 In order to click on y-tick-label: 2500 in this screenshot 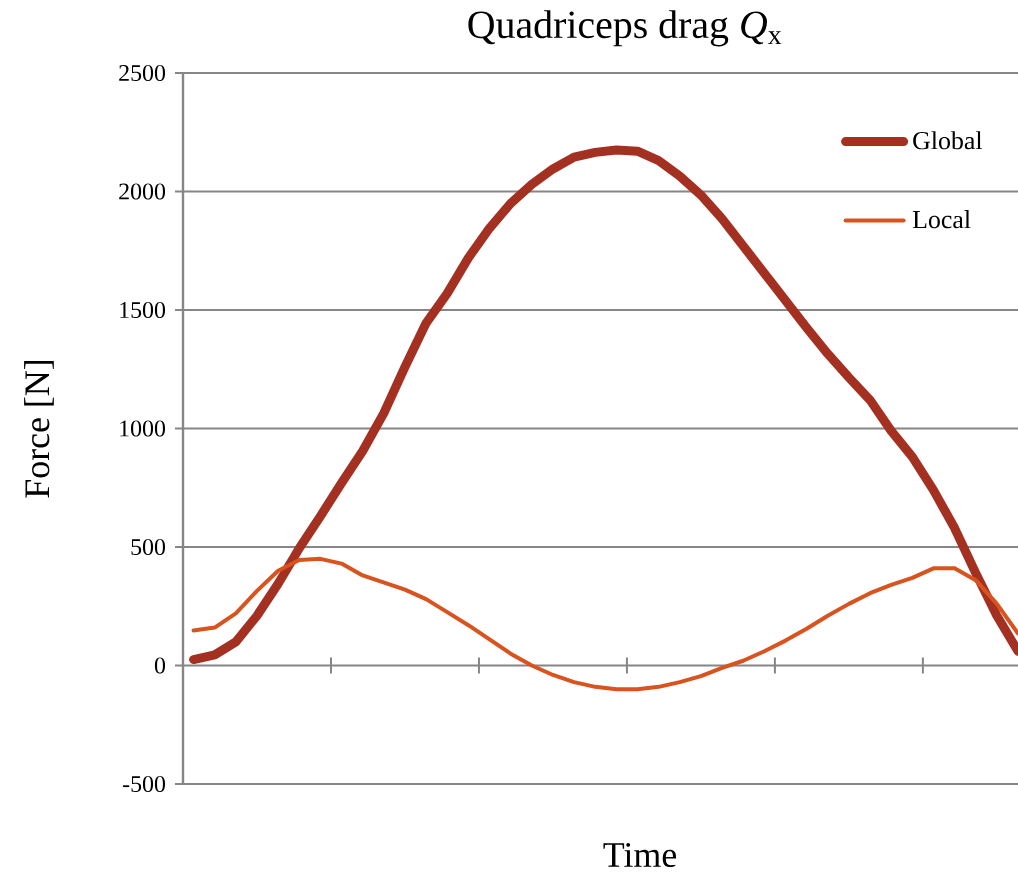, I will do `click(142, 73)`.